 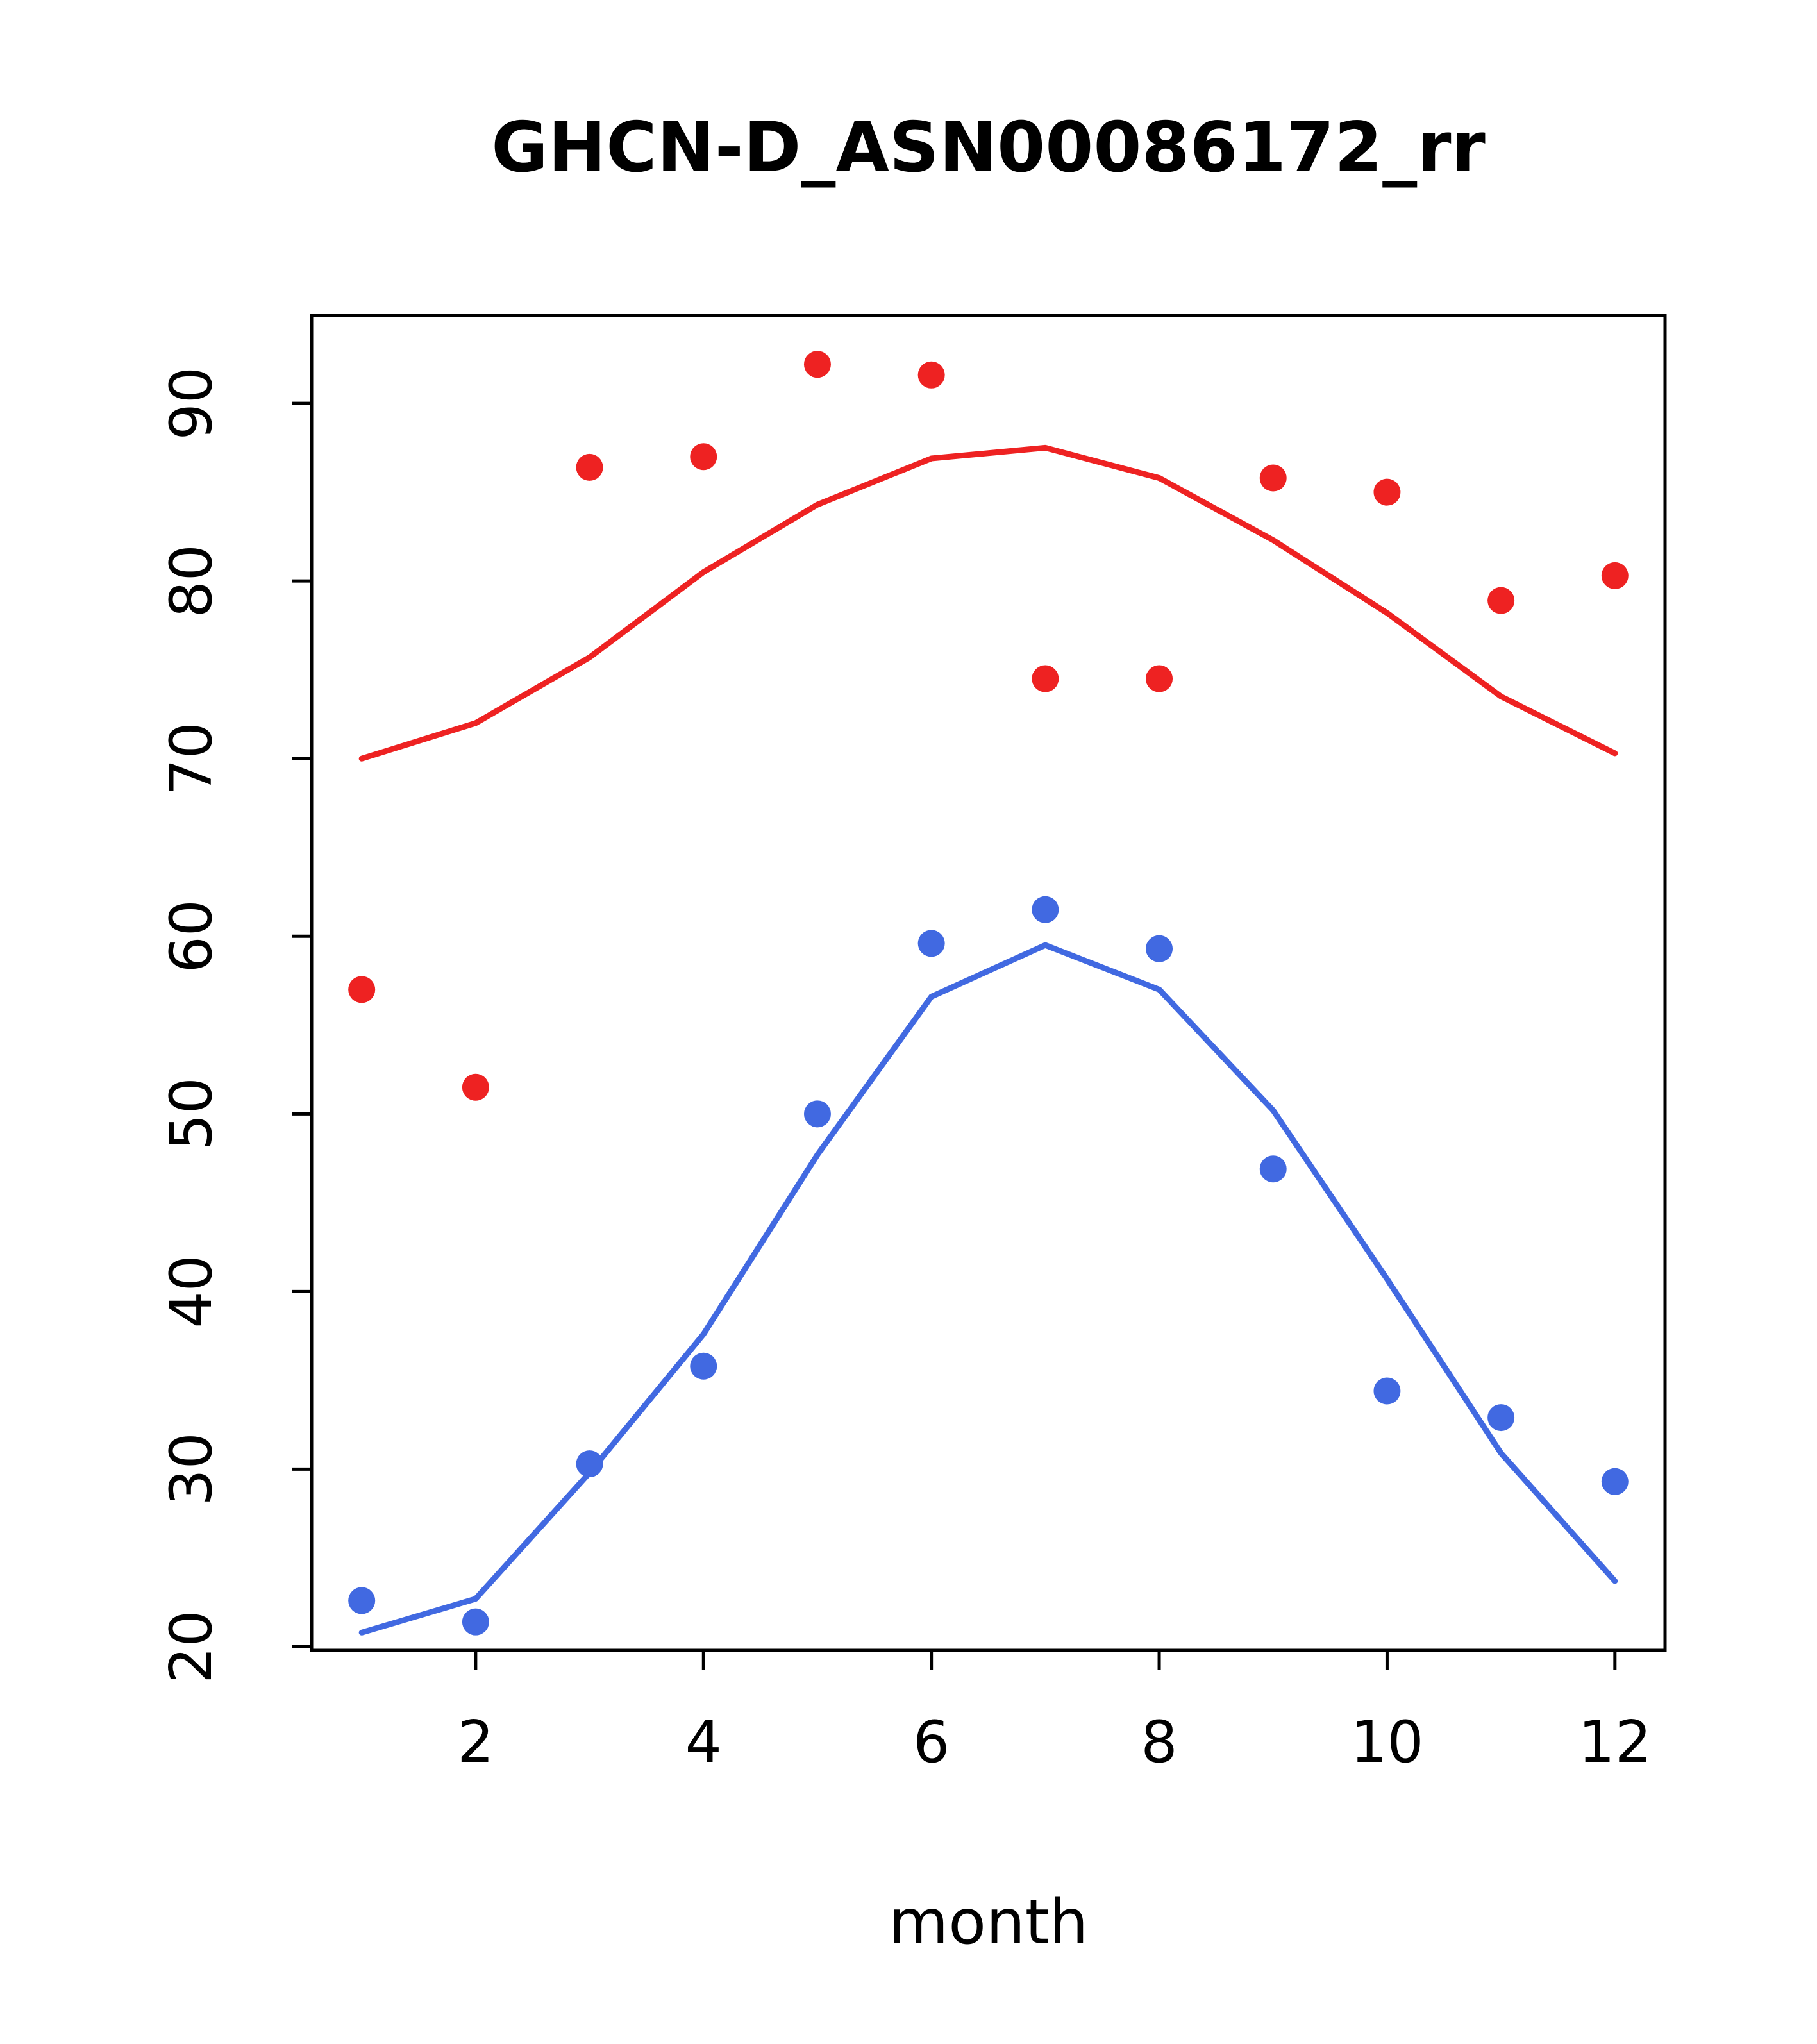 I want to click on upper-line-red, so click(x=988, y=603).